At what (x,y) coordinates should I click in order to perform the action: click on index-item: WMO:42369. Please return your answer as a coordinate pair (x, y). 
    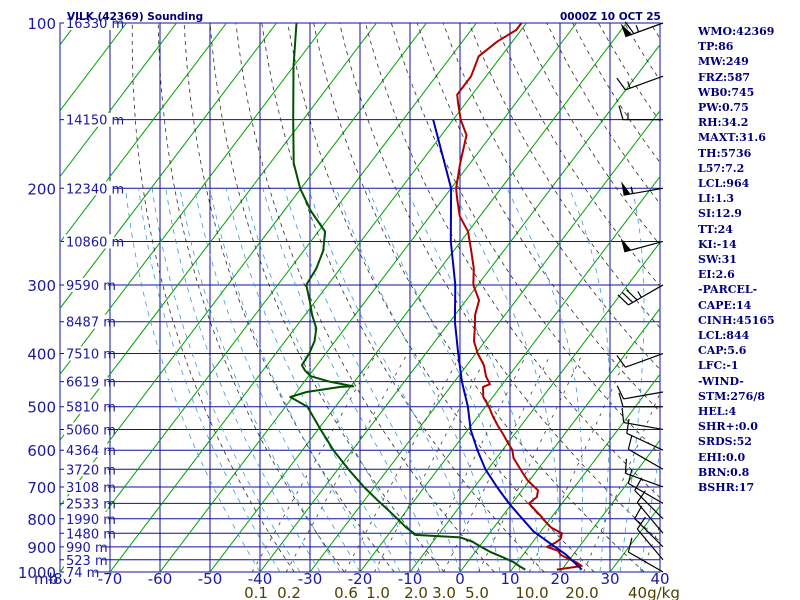
    Looking at the image, I should click on (736, 31).